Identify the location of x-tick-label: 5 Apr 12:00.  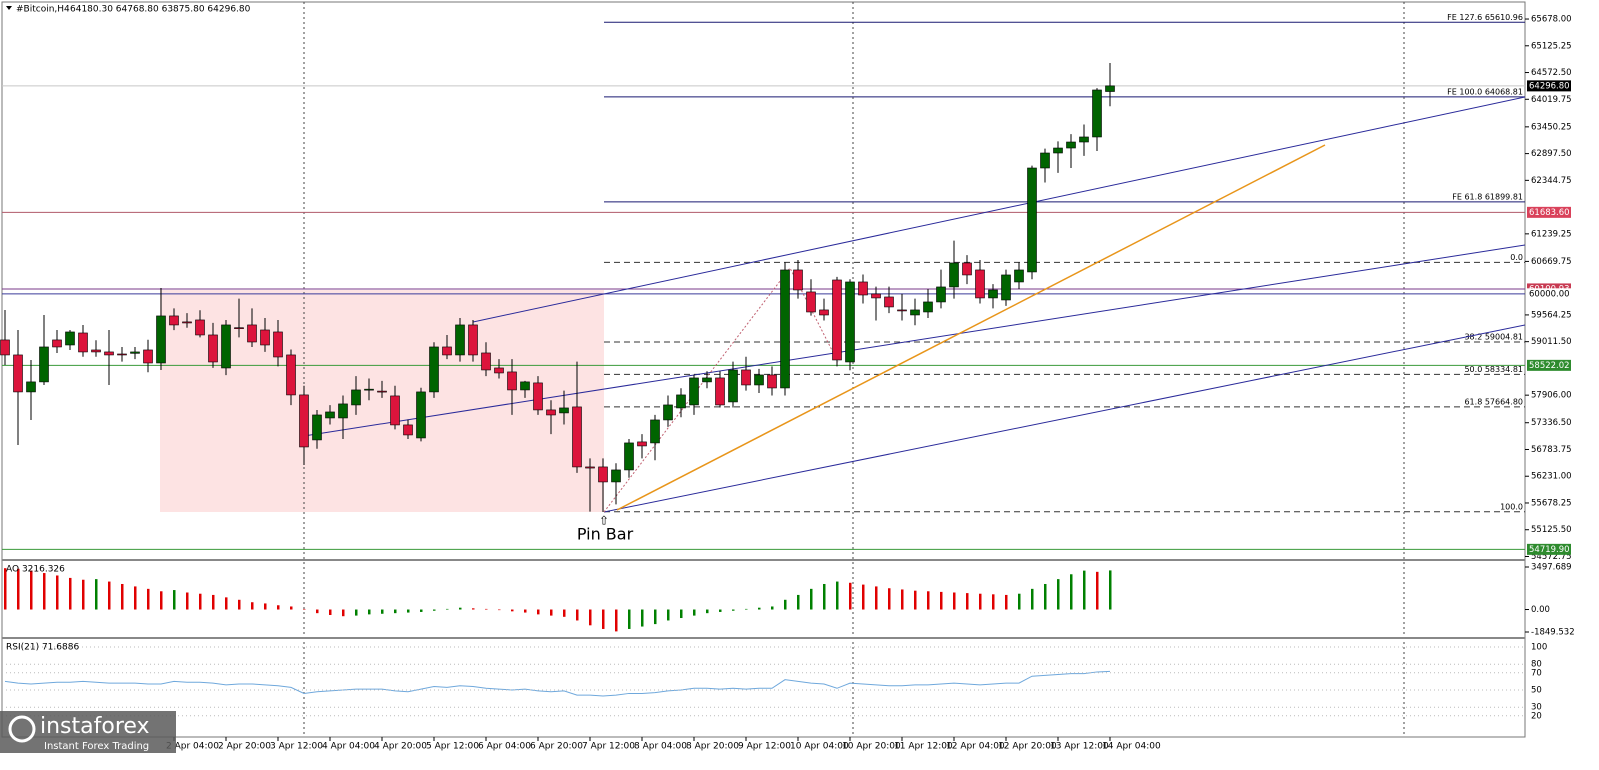
(452, 747).